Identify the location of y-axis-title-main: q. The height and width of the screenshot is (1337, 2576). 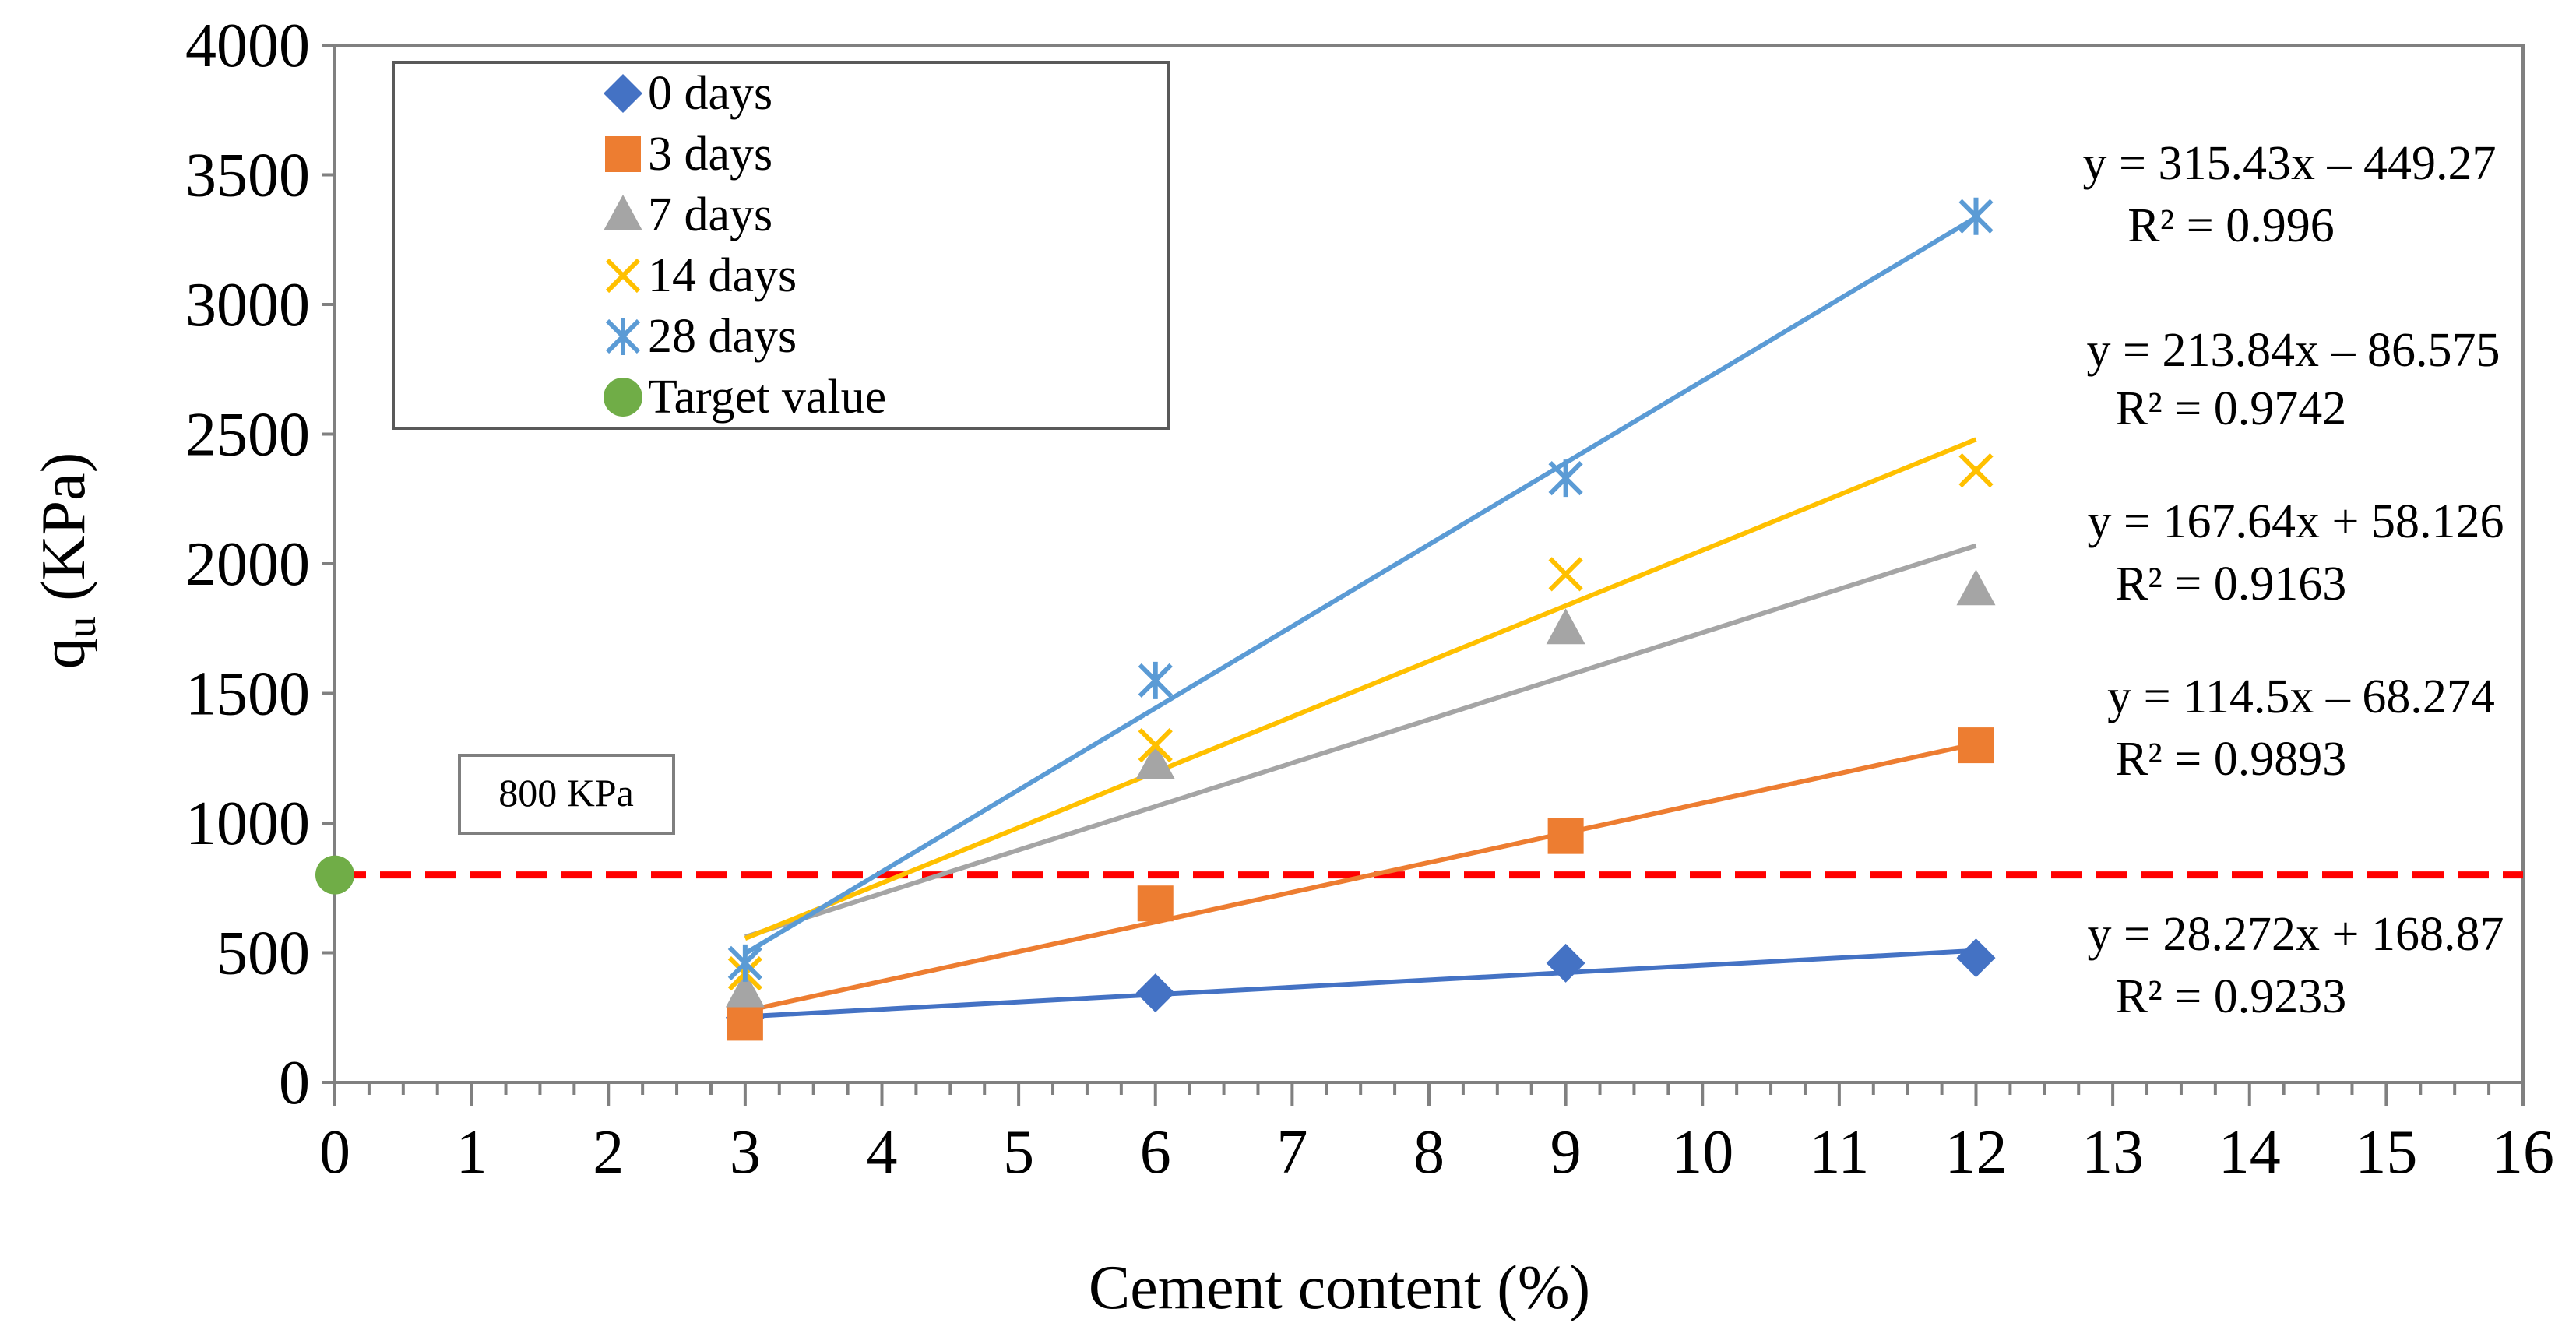
(64, 653).